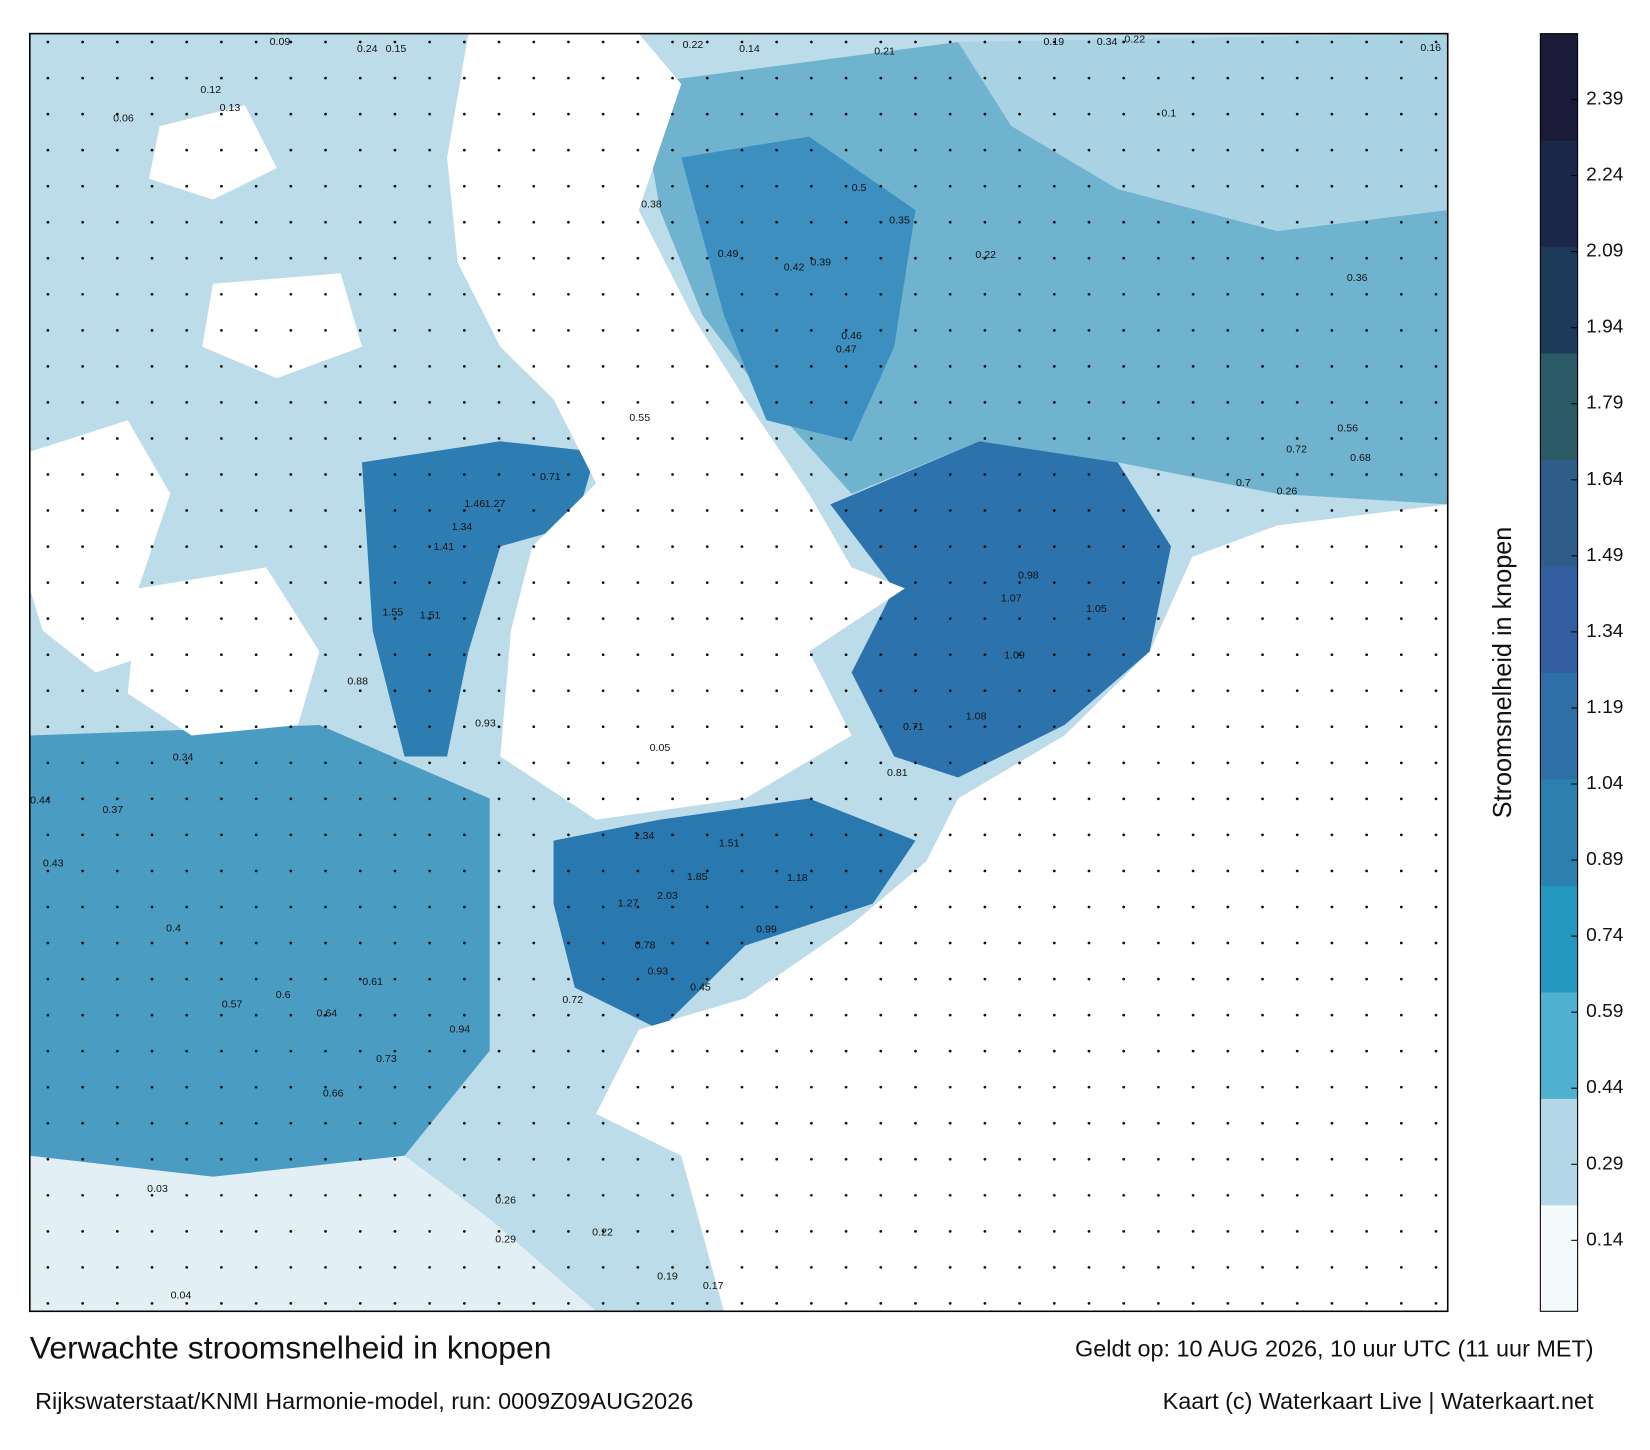  I want to click on speed-label: 1.09, so click(1014, 655).